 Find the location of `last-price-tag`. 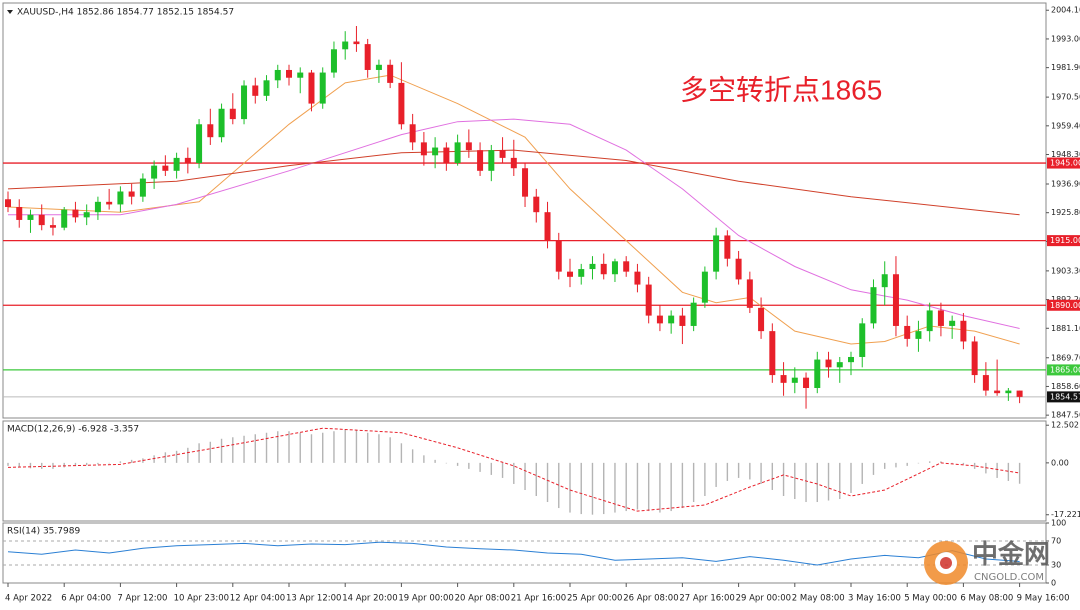

last-price-tag is located at coordinates (1063, 397).